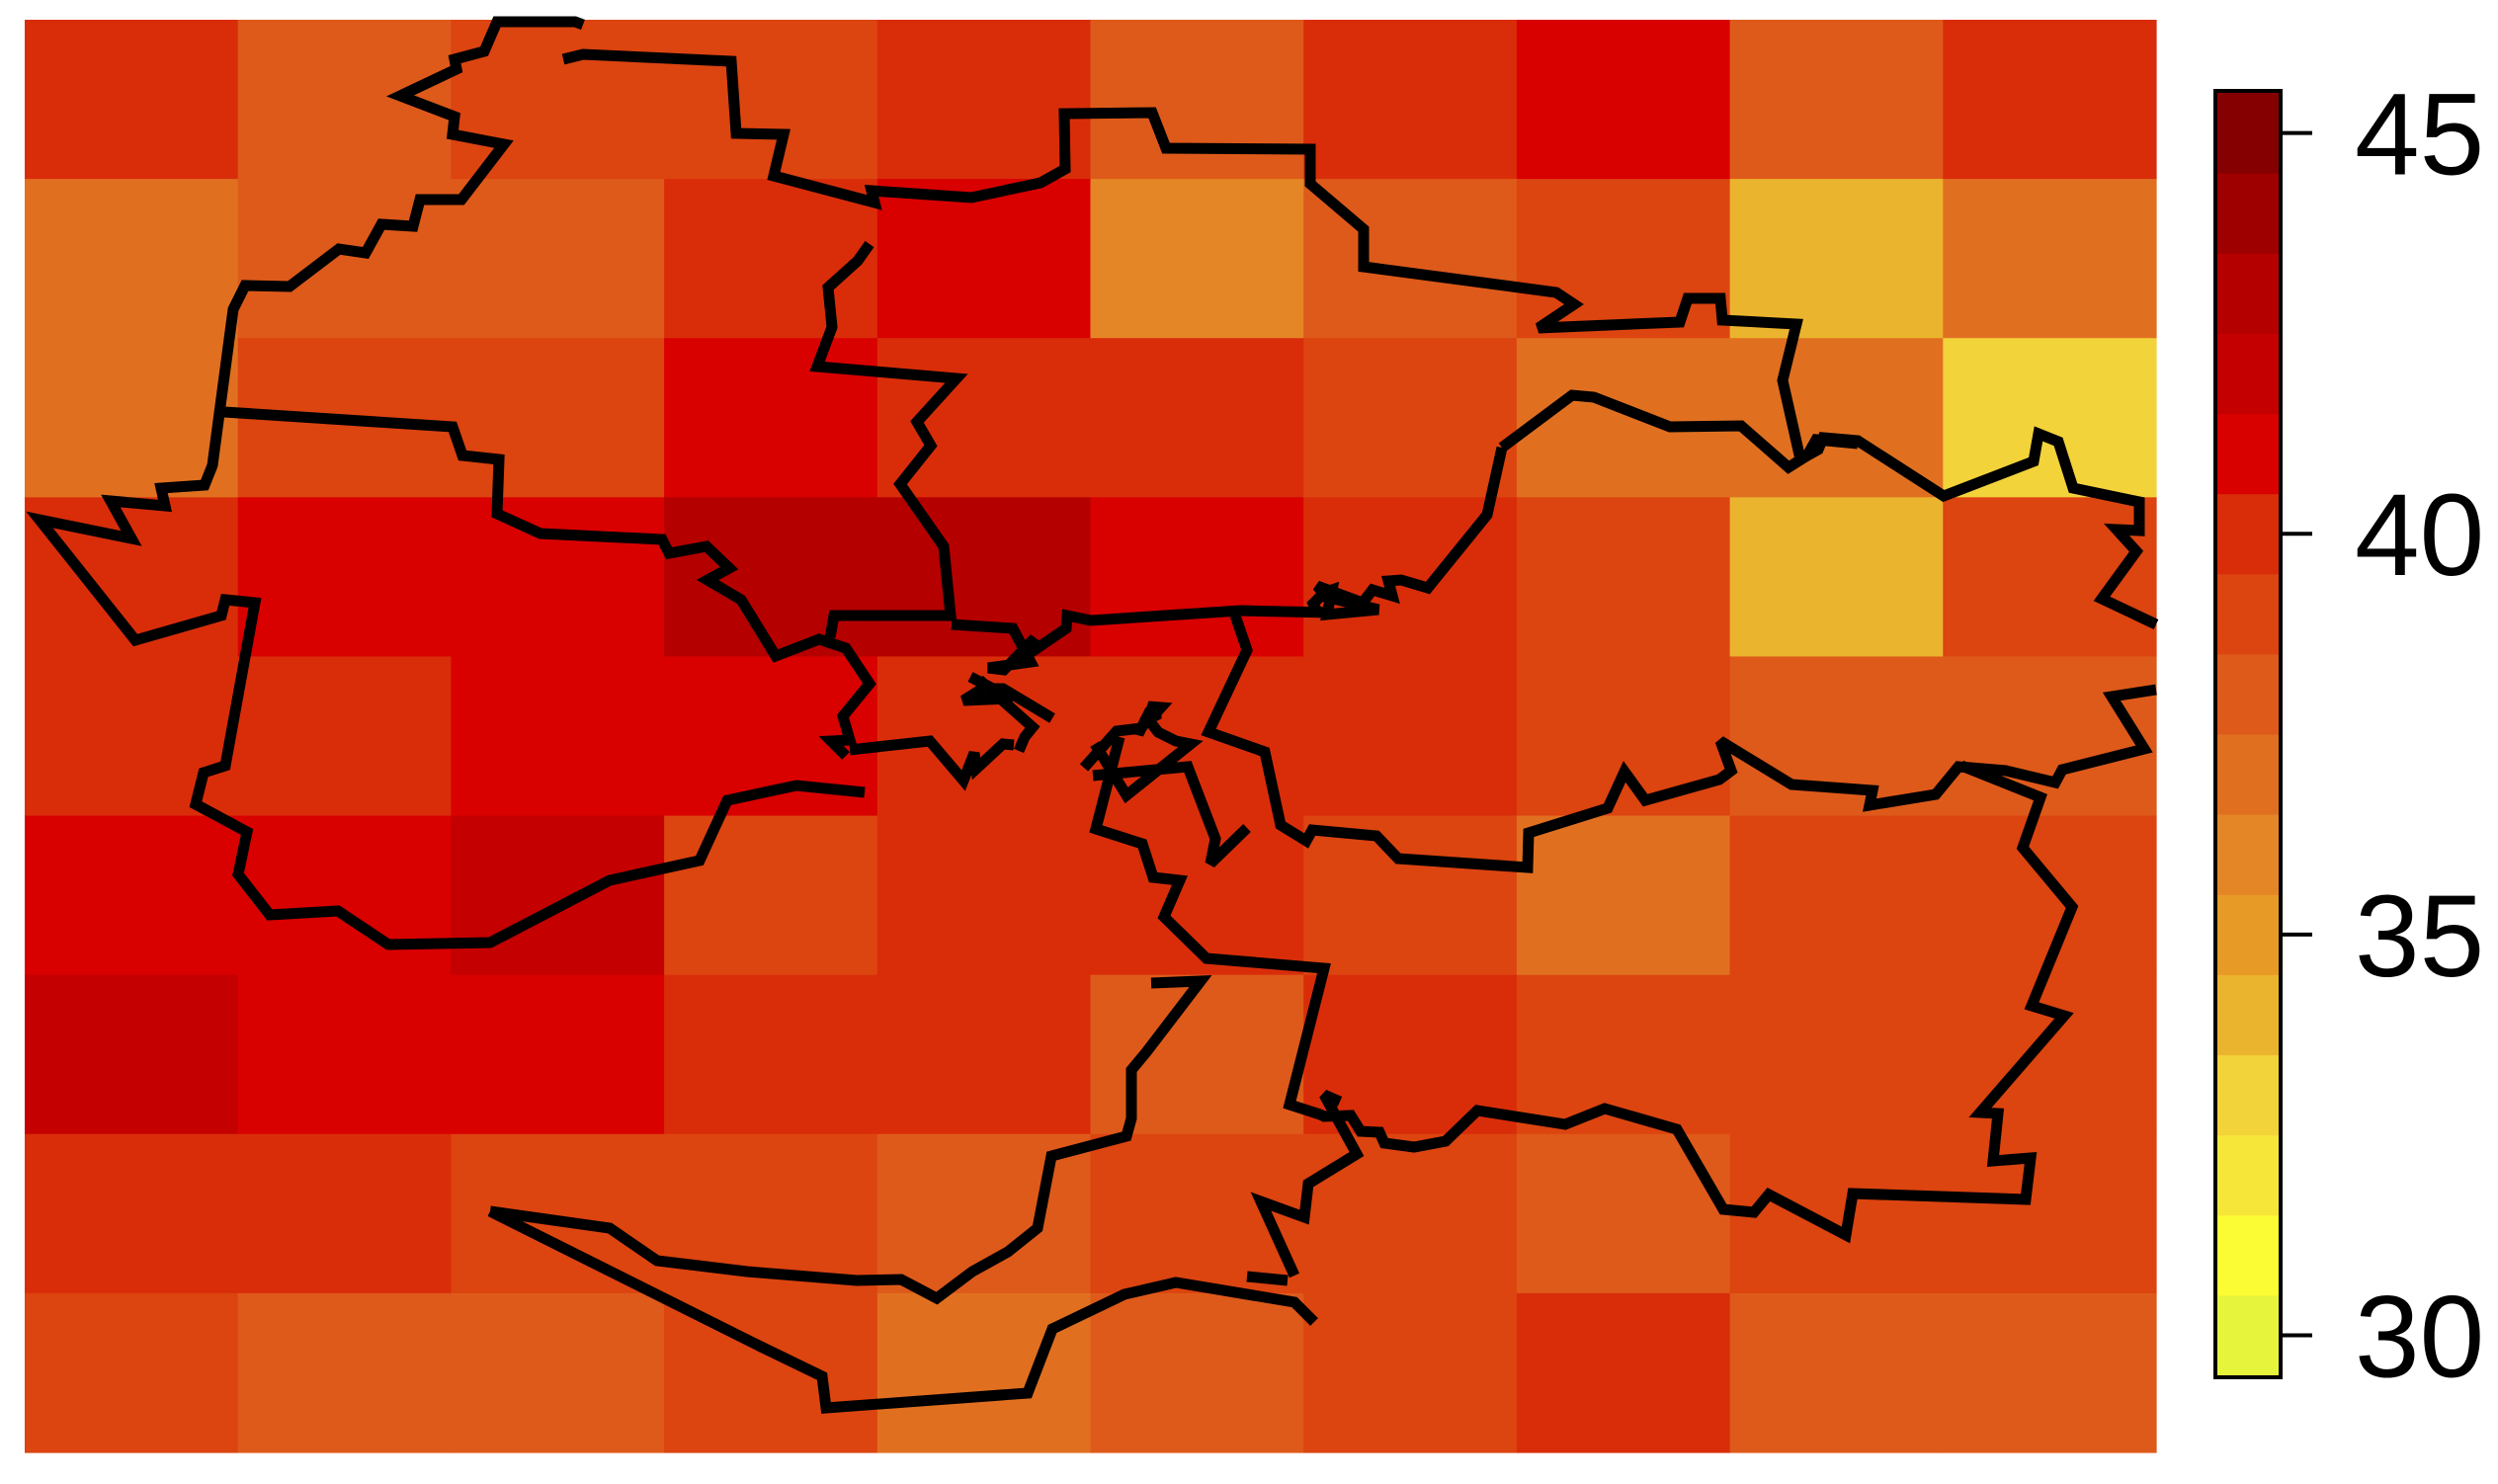  Describe the element at coordinates (2419, 936) in the screenshot. I see `colorbar-tick-label-35: 35` at that location.